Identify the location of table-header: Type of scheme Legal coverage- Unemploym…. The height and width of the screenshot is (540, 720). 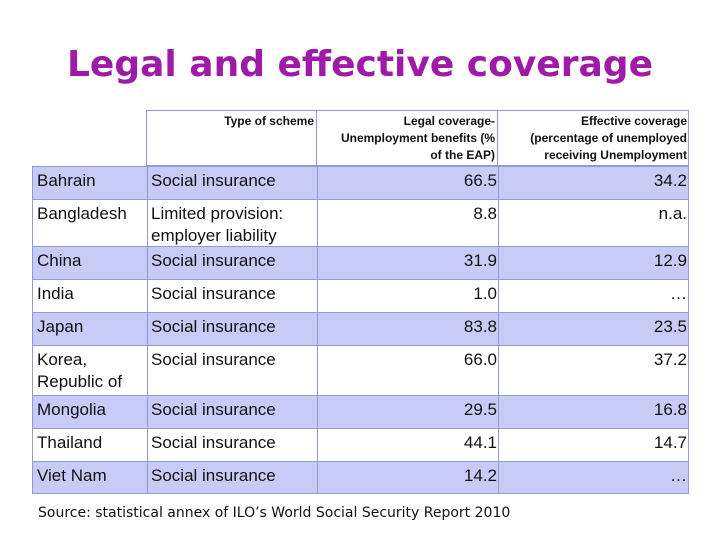
(417, 138).